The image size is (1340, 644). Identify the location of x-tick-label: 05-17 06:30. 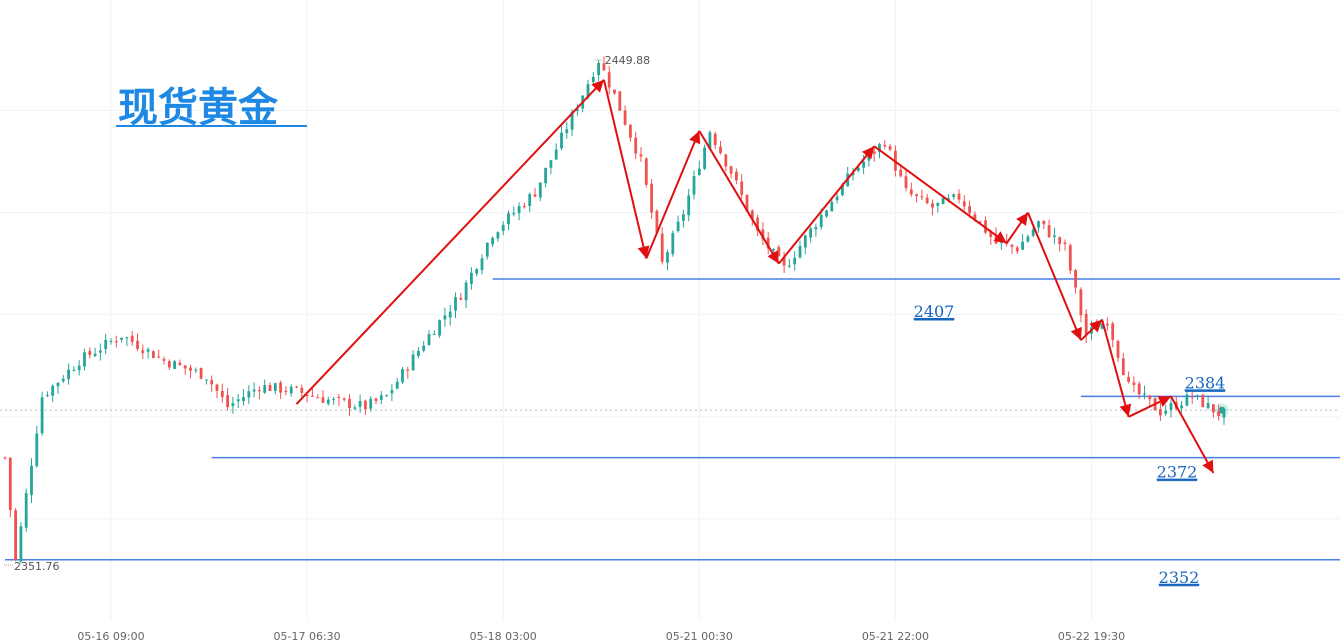
(307, 636).